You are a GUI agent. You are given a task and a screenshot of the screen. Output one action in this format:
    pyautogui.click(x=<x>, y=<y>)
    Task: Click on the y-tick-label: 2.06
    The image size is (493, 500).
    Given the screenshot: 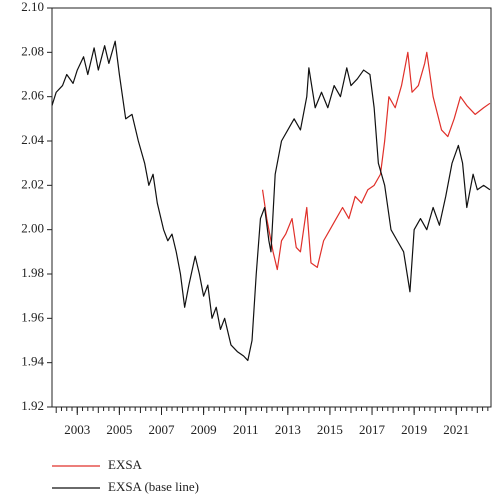 What is the action you would take?
    pyautogui.click(x=32, y=95)
    